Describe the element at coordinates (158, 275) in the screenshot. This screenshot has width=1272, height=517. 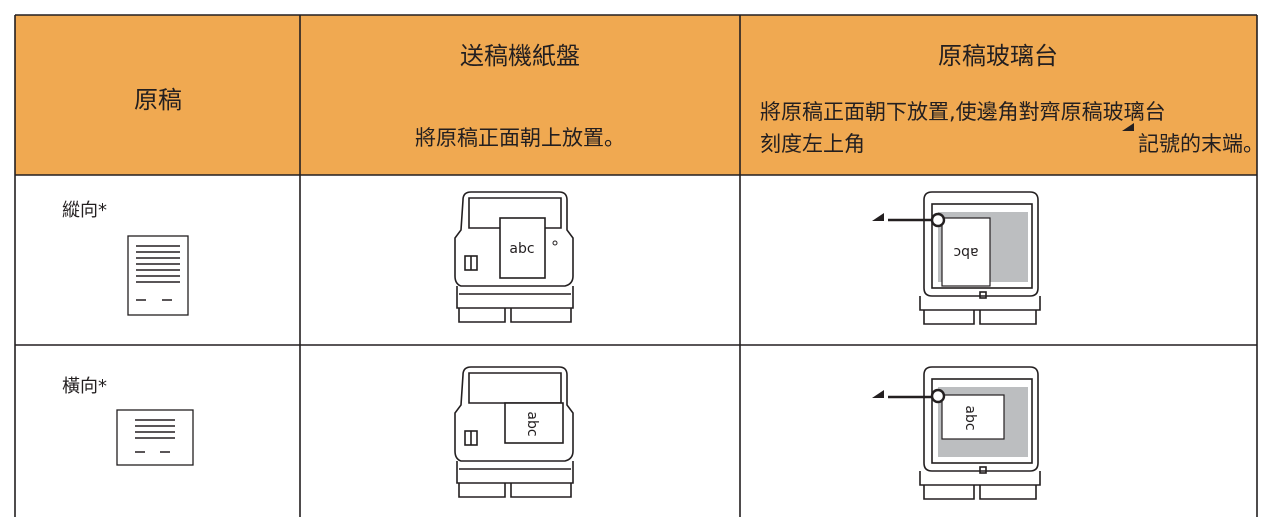
I see `portrait-icon` at that location.